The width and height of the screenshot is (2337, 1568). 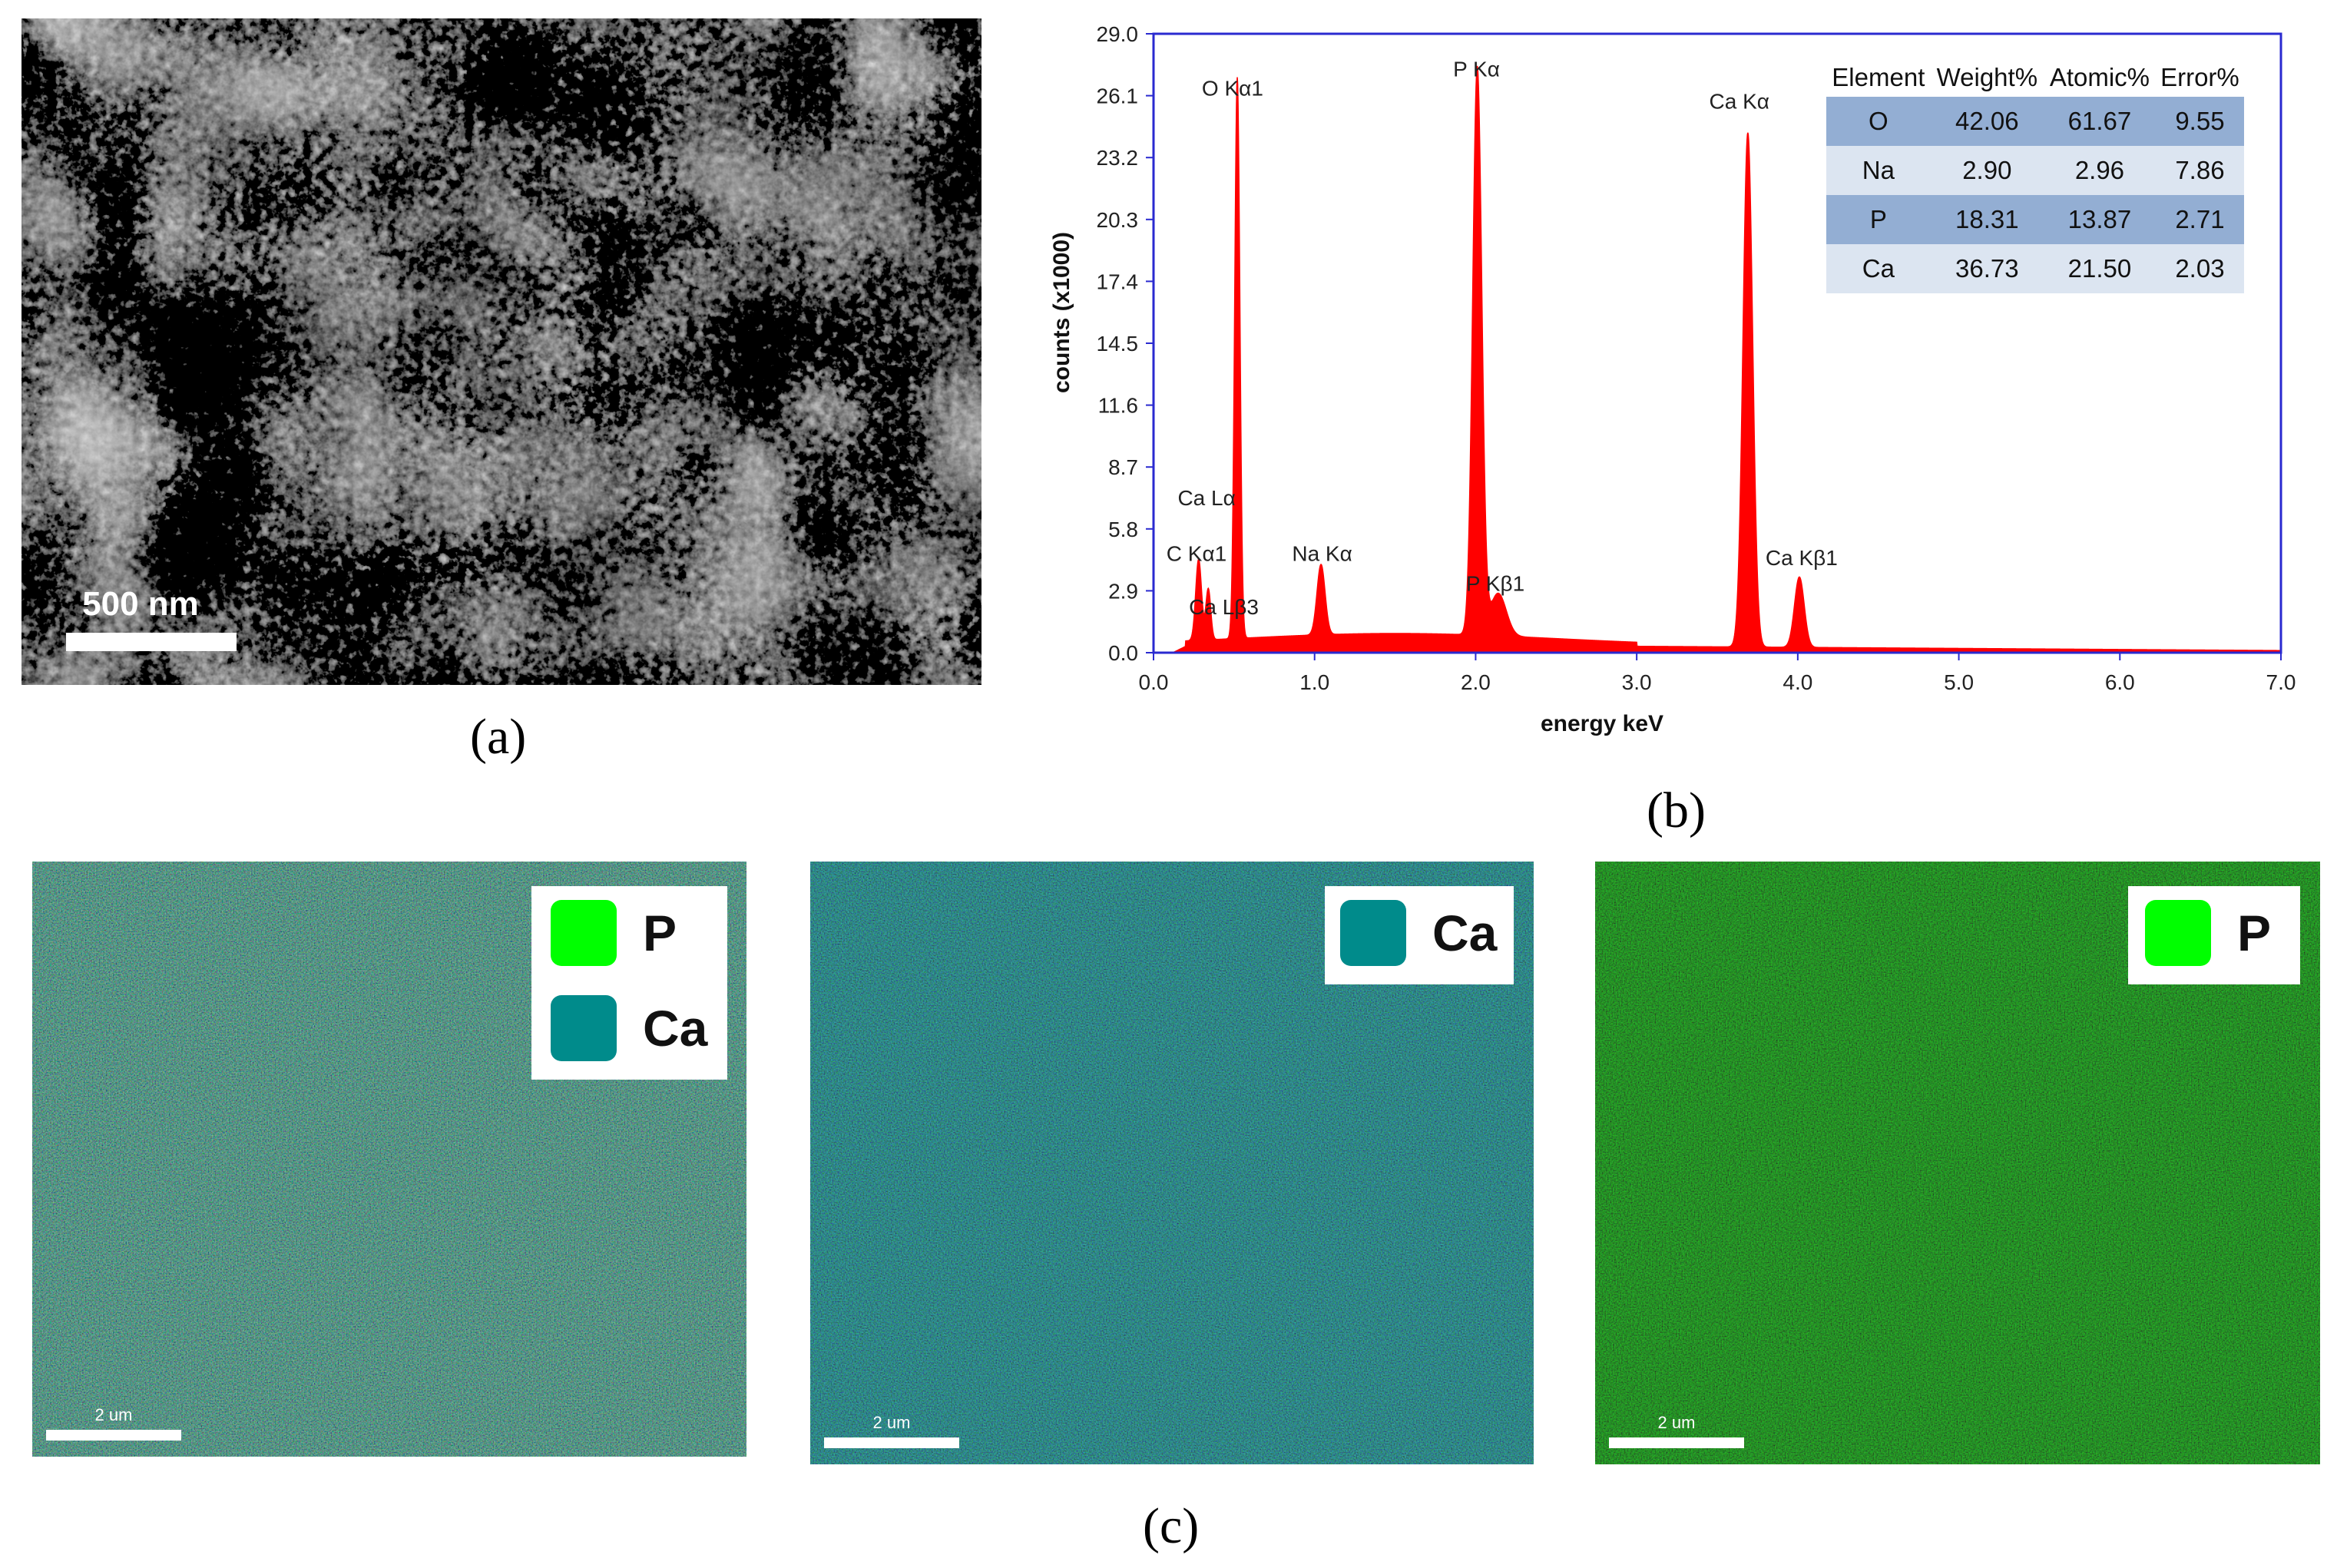 I want to click on table-row: Na 2.90 2.96 7.86, so click(x=2035, y=171).